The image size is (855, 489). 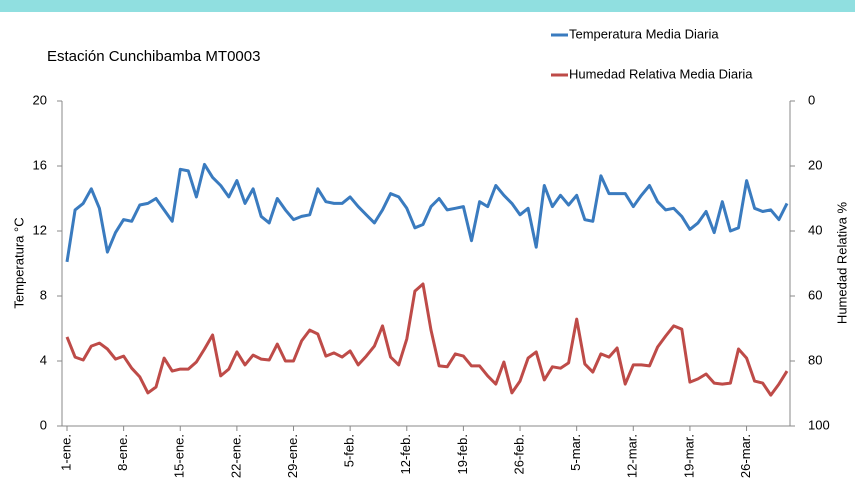 What do you see at coordinates (841, 263) in the screenshot?
I see `y2-axis-label: Humedad Relativa %` at bounding box center [841, 263].